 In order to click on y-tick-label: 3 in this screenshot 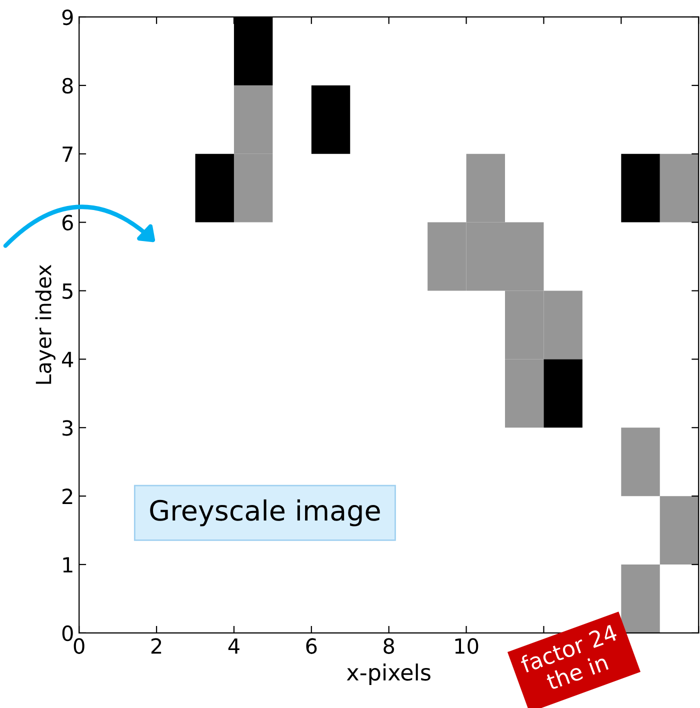, I will do `click(67, 428)`.